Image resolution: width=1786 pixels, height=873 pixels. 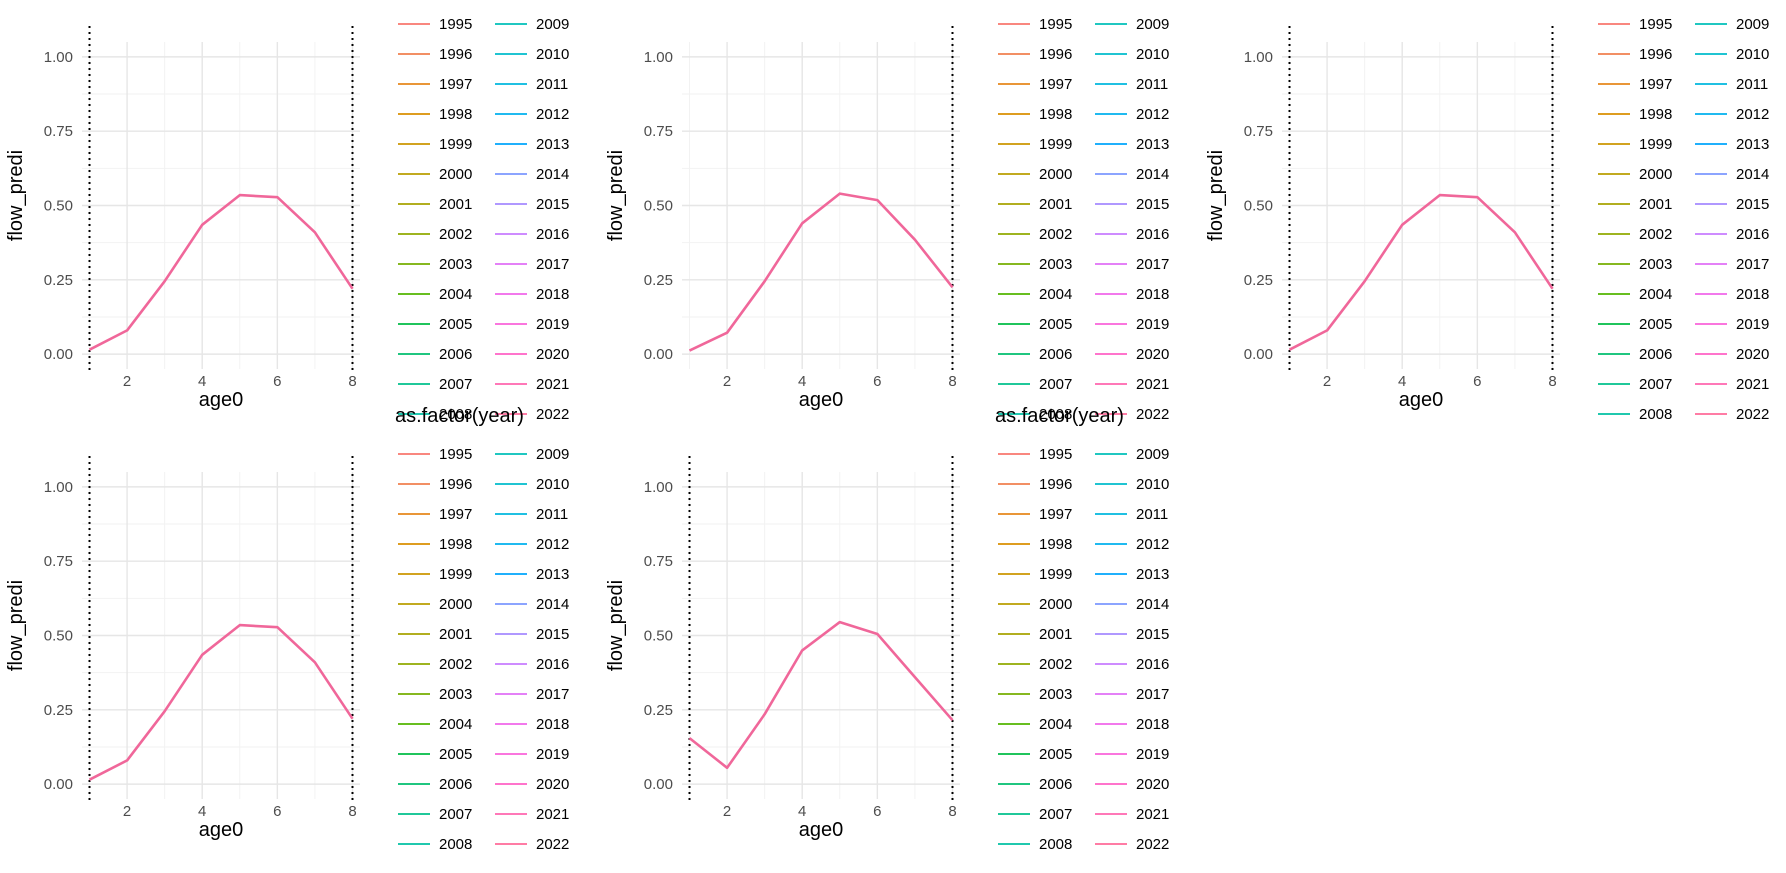 I want to click on legend-title: as.factor(year), so click(x=1059, y=416).